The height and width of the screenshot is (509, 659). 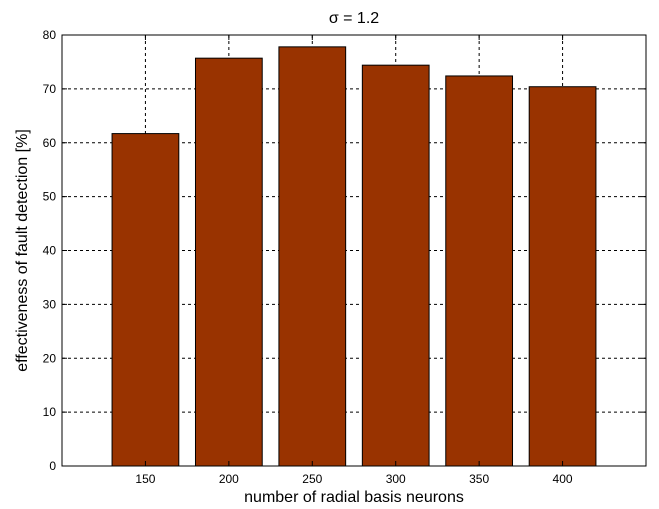 I want to click on y-tick-label: 40, so click(x=50, y=251).